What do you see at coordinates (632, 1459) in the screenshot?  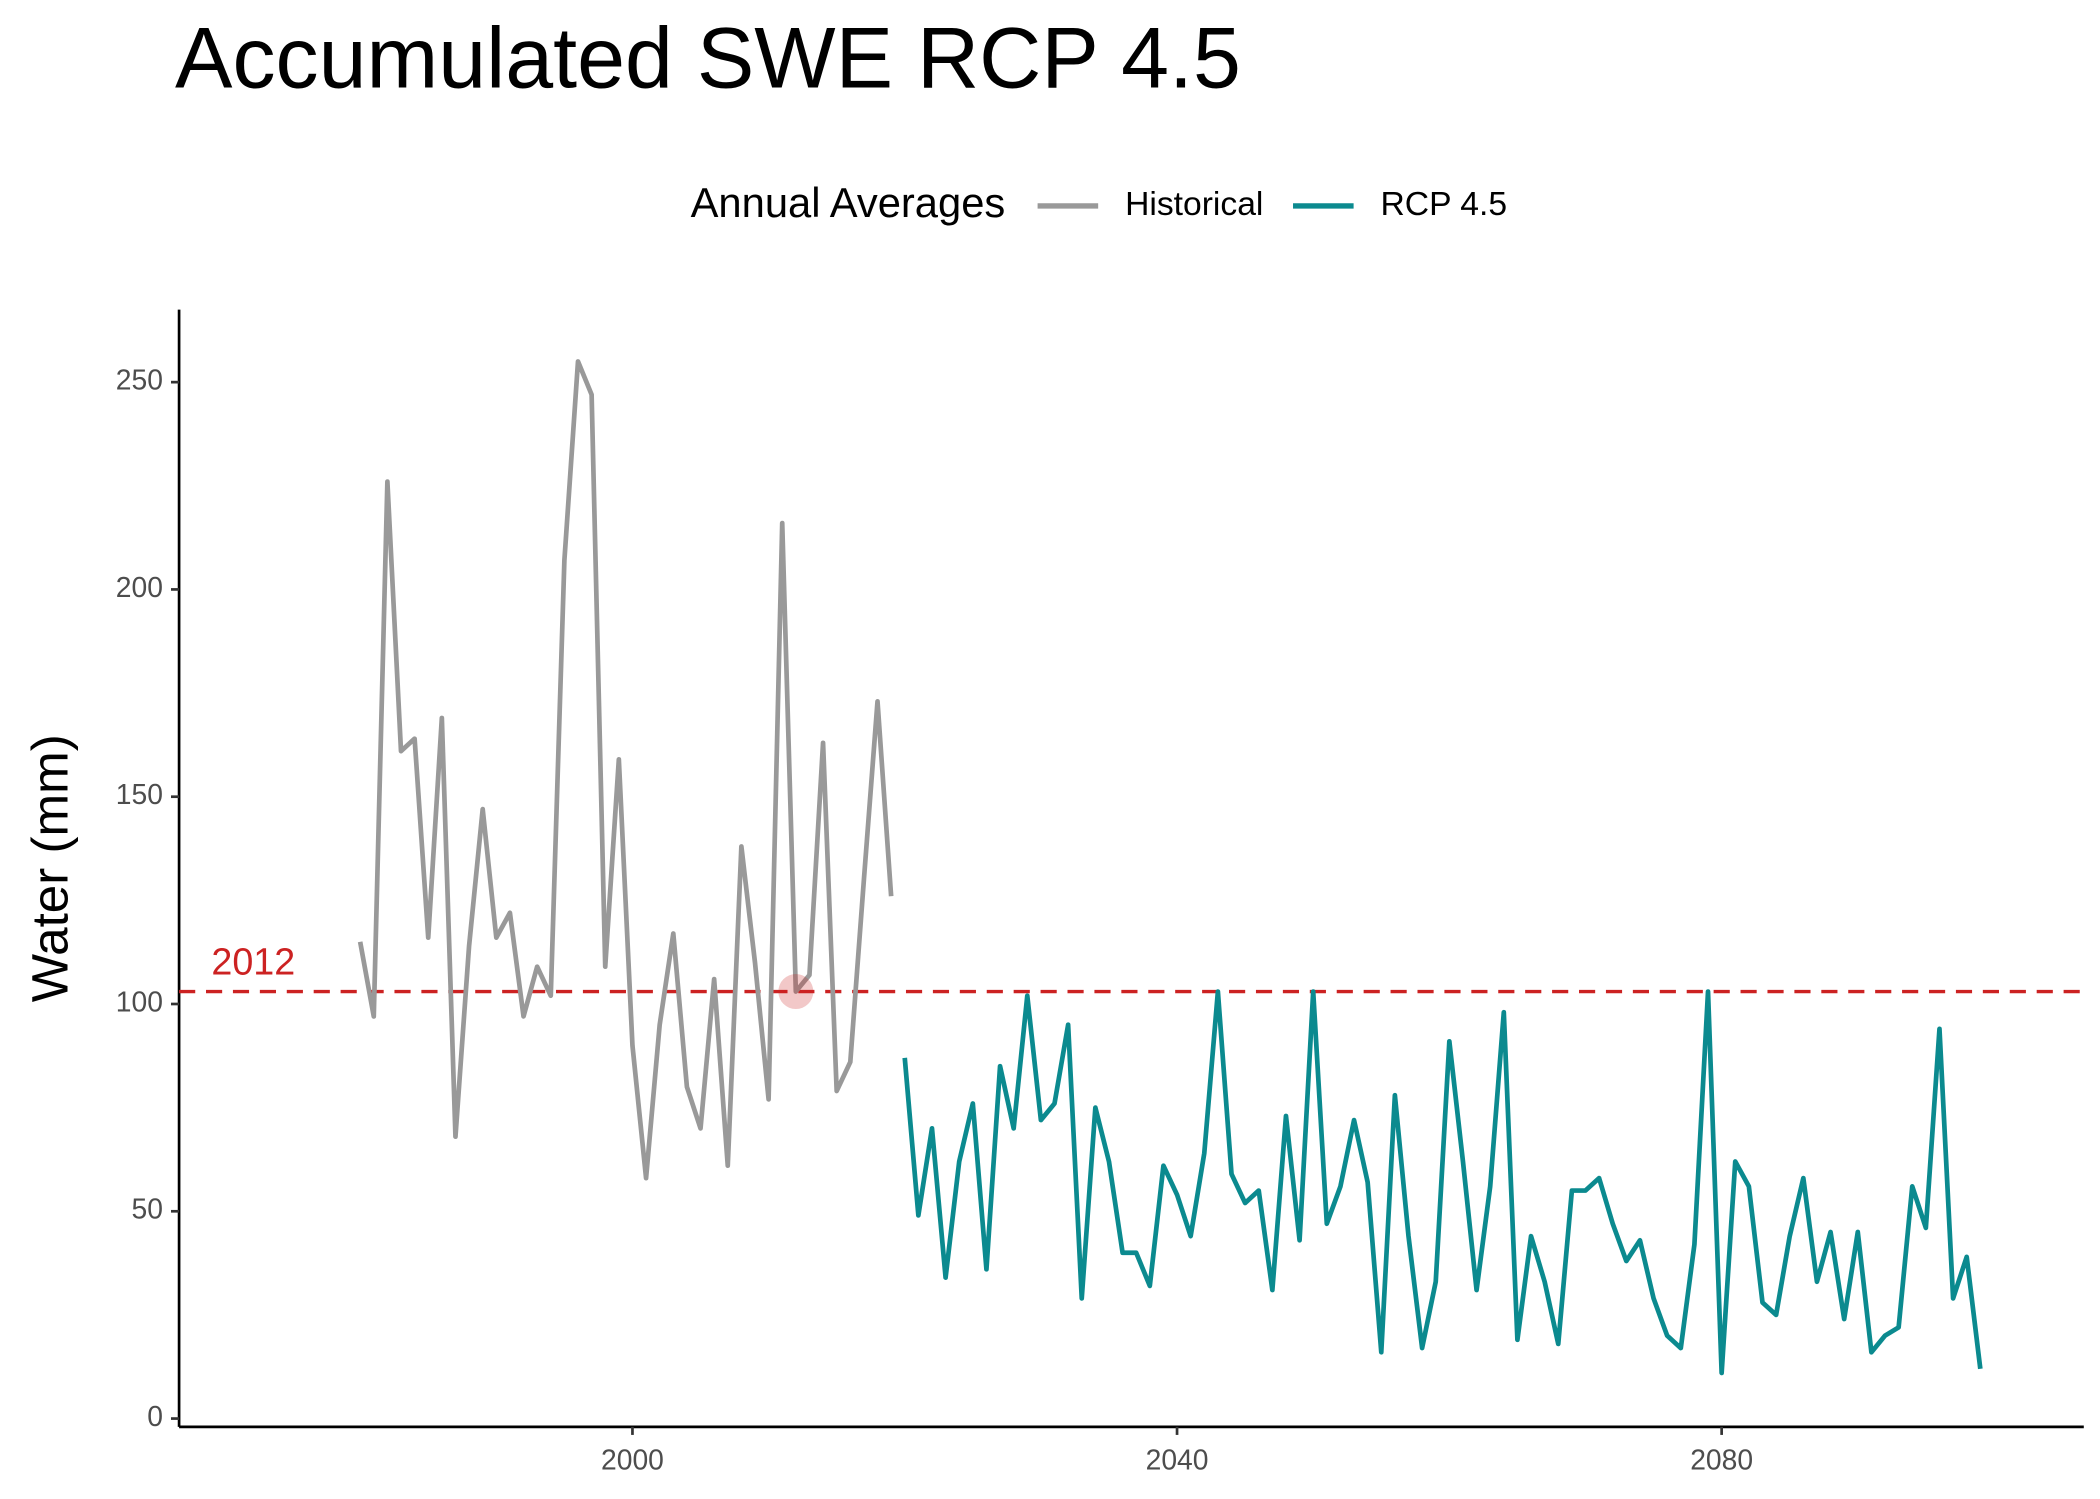 I see `x-tick-label: 2000` at bounding box center [632, 1459].